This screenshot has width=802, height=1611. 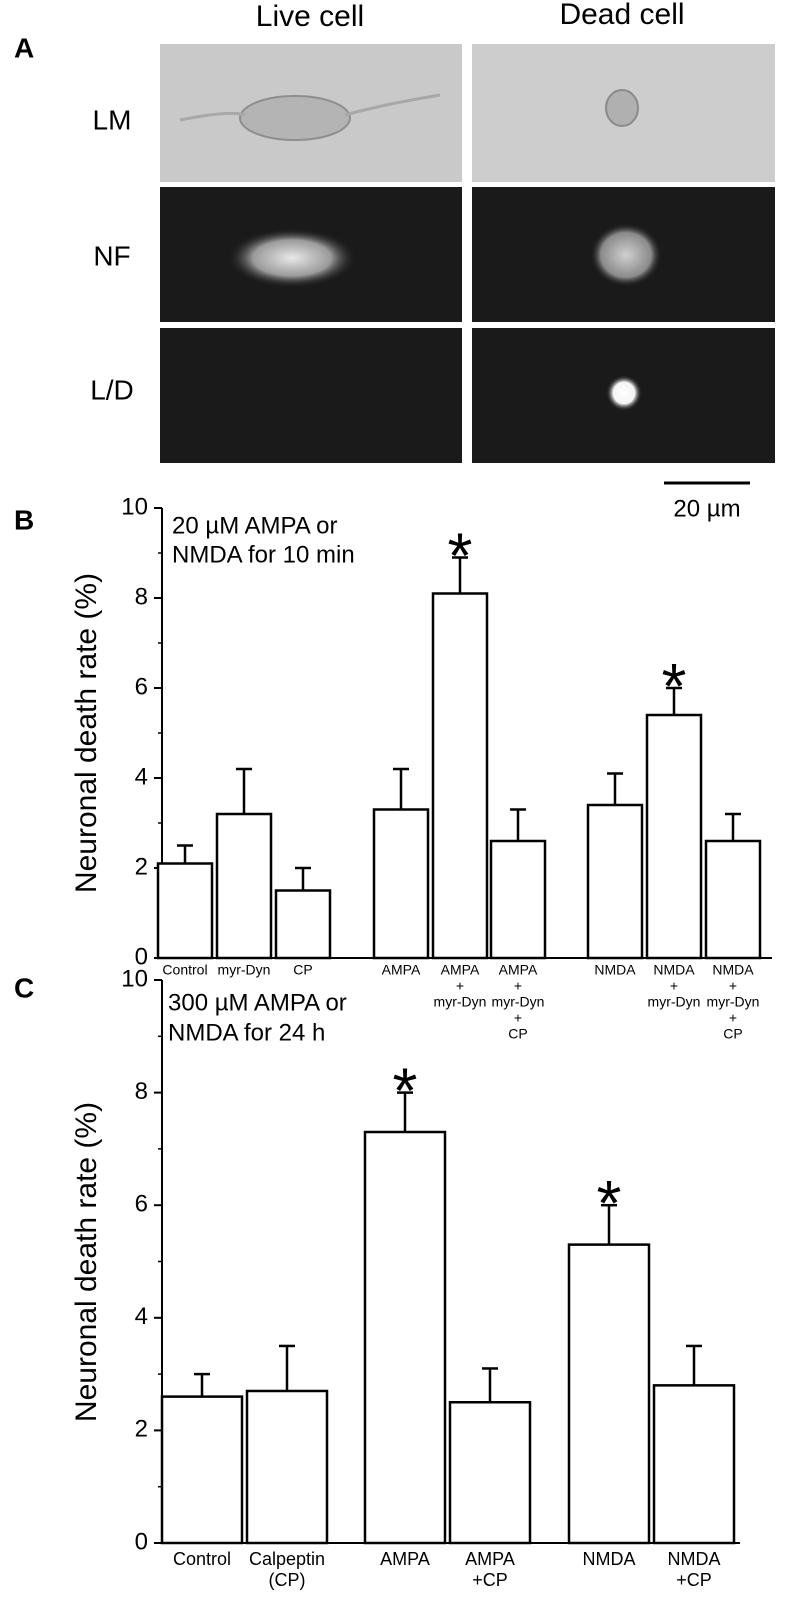 I want to click on annotation: 300 µM AMPA or, so click(x=257, y=1002).